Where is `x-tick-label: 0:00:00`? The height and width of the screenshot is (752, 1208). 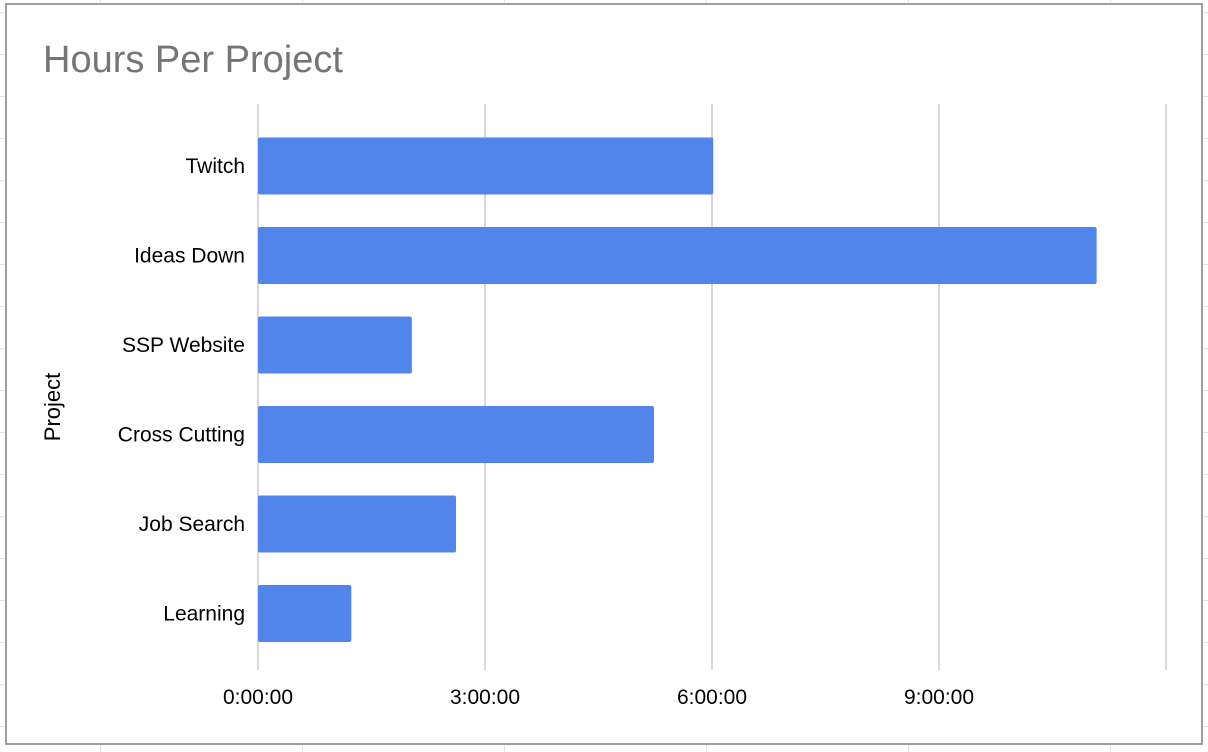 x-tick-label: 0:00:00 is located at coordinates (258, 697).